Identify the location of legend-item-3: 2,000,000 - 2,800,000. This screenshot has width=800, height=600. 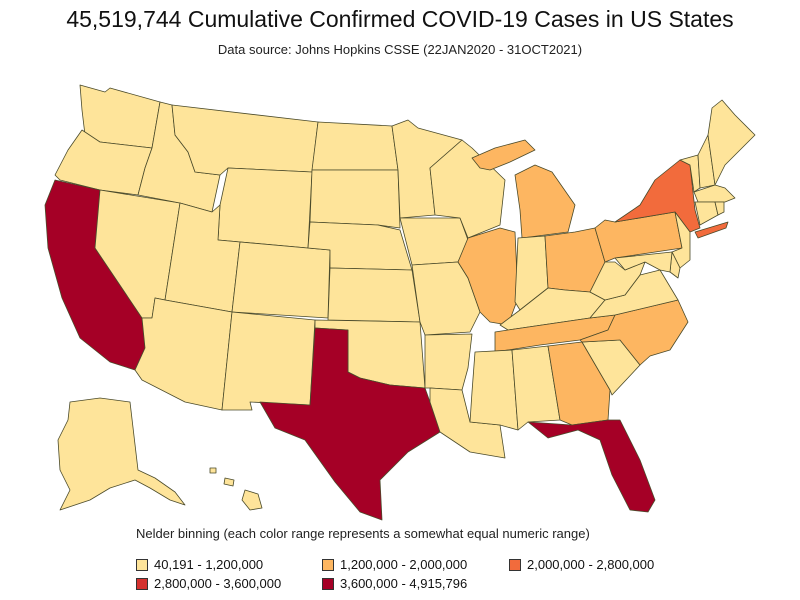
(581, 564).